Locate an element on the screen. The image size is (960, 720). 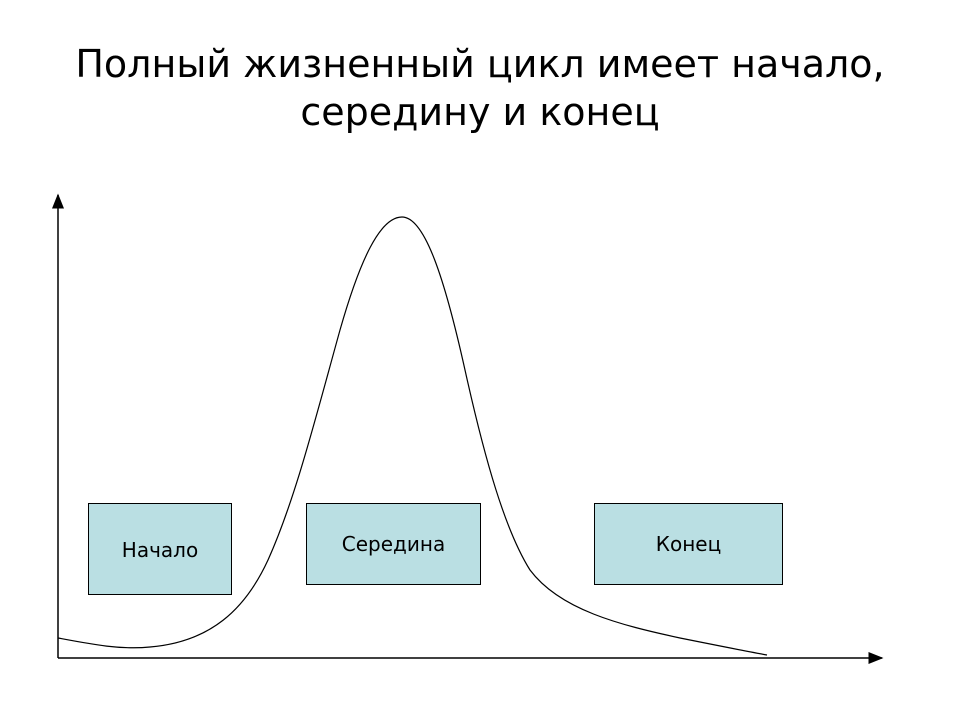
box-end: Конец is located at coordinates (688, 544).